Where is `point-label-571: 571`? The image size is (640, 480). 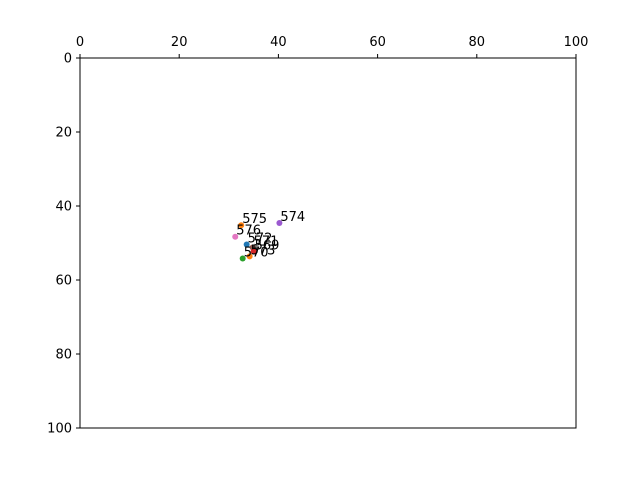 point-label-571: 571 is located at coordinates (266, 241).